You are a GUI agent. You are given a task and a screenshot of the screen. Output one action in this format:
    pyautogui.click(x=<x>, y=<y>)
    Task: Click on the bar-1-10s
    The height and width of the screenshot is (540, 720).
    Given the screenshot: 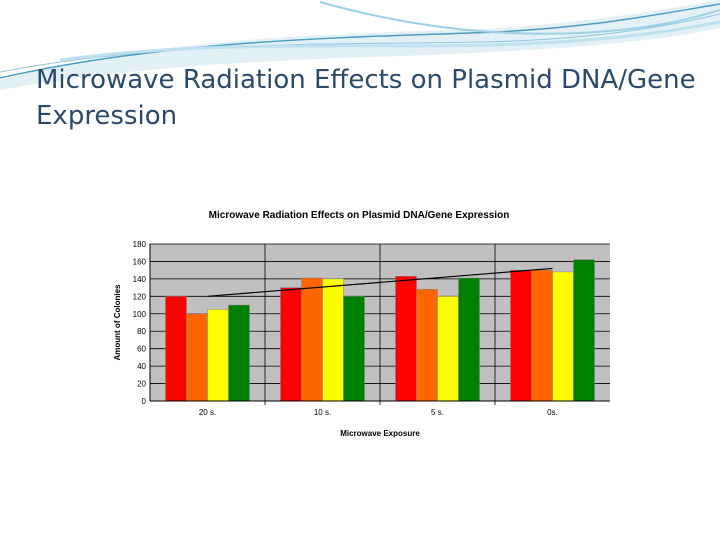 What is the action you would take?
    pyautogui.click(x=291, y=344)
    